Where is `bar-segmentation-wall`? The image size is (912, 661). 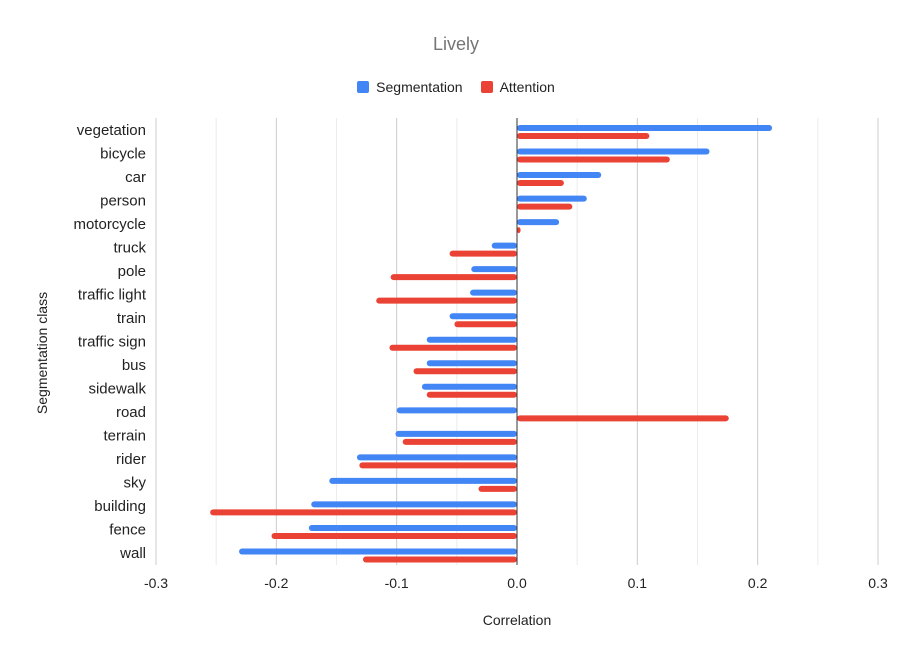
bar-segmentation-wall is located at coordinates (378, 551).